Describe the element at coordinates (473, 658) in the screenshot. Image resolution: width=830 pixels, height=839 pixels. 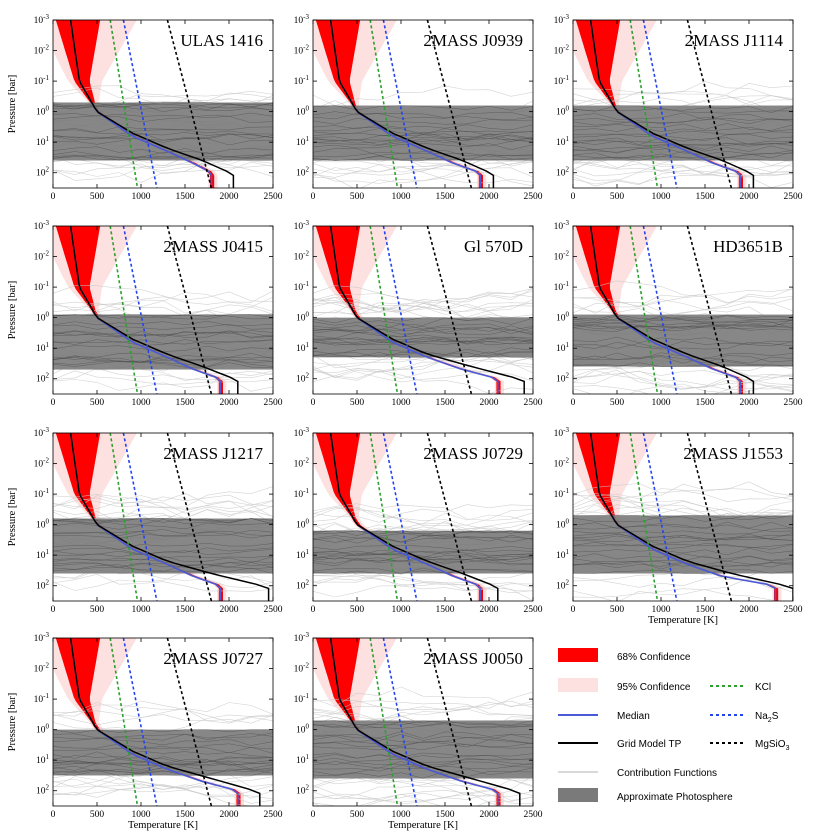
I see `panel-title: 2MASS J0050` at that location.